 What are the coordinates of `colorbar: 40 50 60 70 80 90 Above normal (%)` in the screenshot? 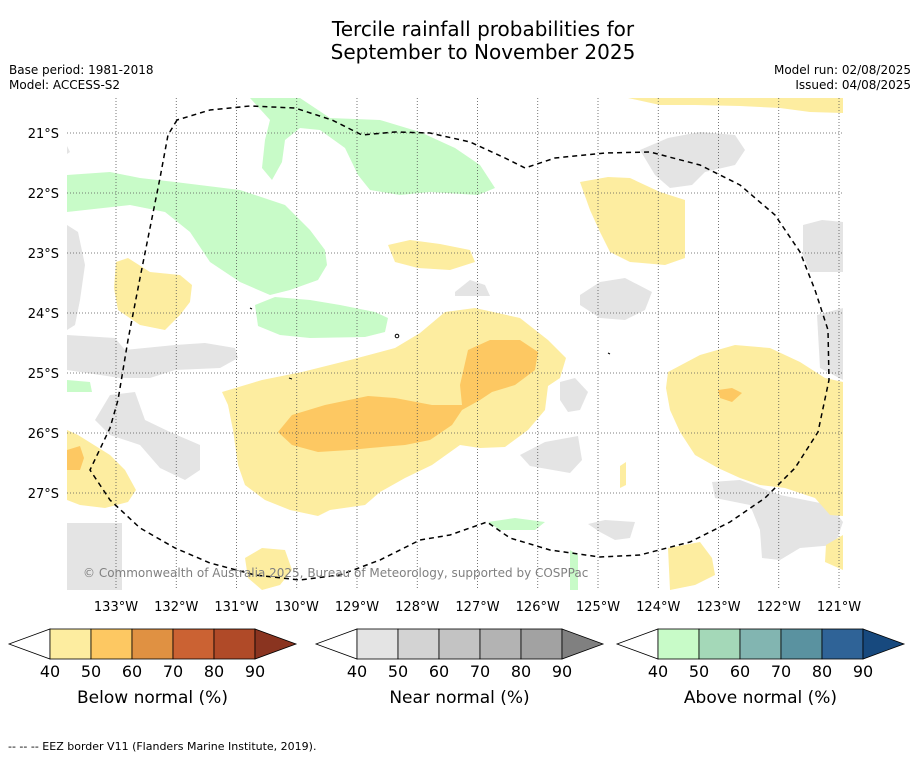 It's located at (760, 668).